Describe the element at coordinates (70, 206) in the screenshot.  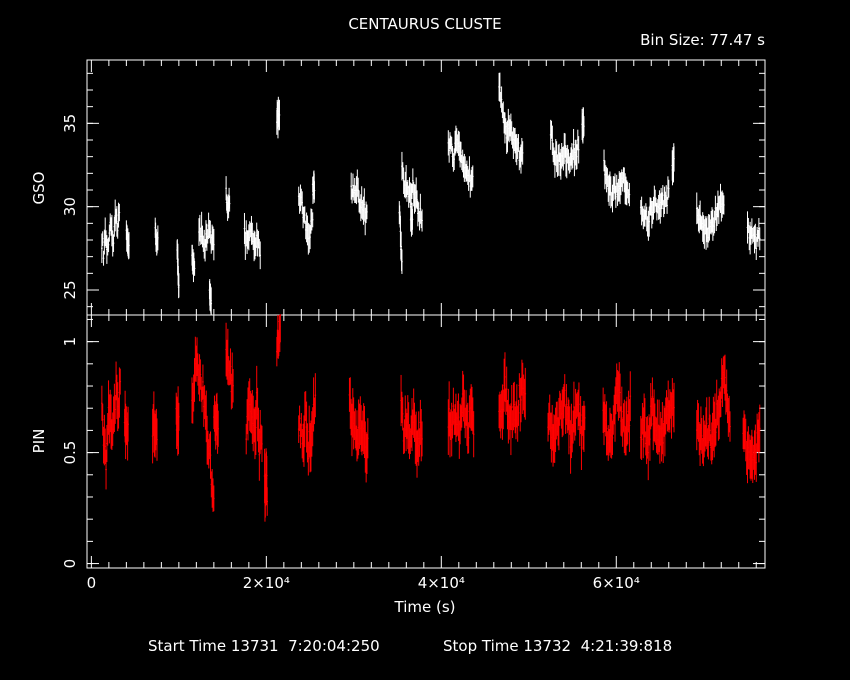
I see `gso-y-tick-label: 30` at that location.